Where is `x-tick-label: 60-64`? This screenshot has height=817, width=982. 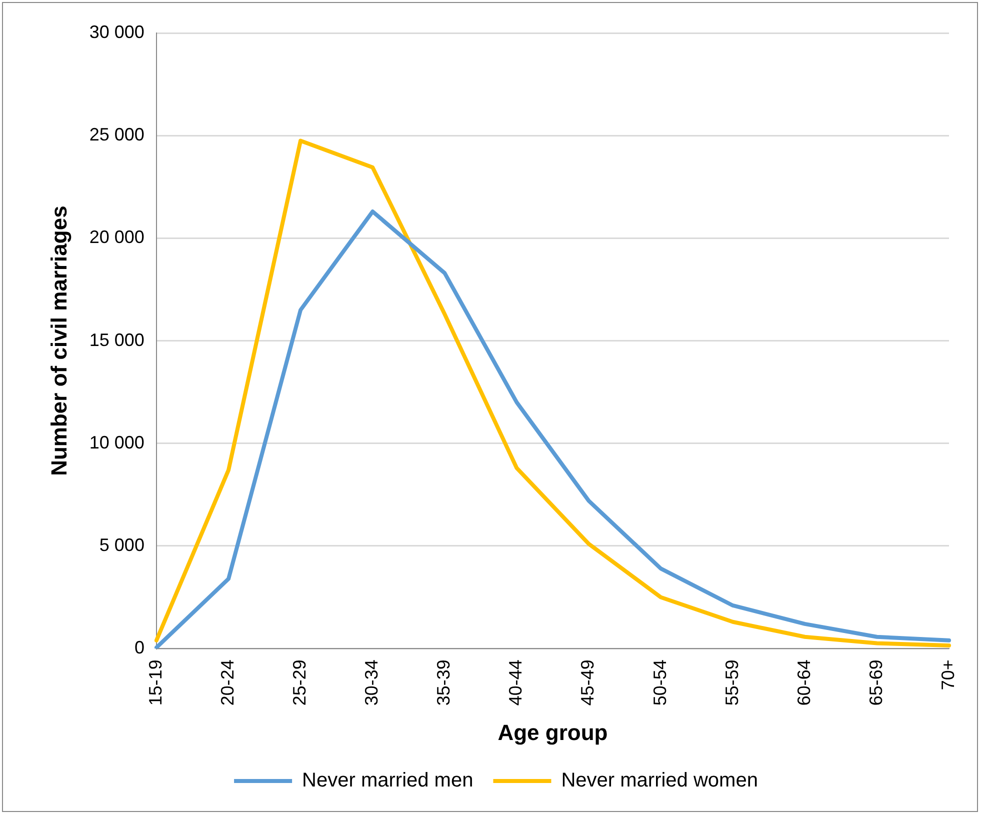 x-tick-label: 60-64 is located at coordinates (804, 683).